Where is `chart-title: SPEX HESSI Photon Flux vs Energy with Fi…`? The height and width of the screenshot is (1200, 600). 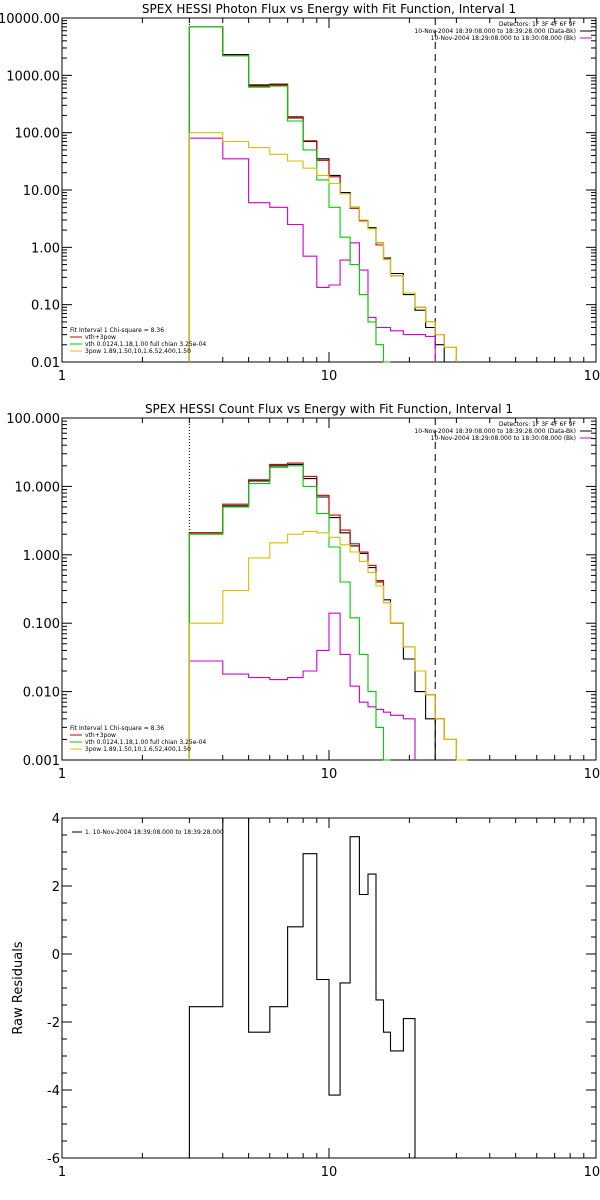 chart-title: SPEX HESSI Photon Flux vs Energy with Fi… is located at coordinates (329, 9).